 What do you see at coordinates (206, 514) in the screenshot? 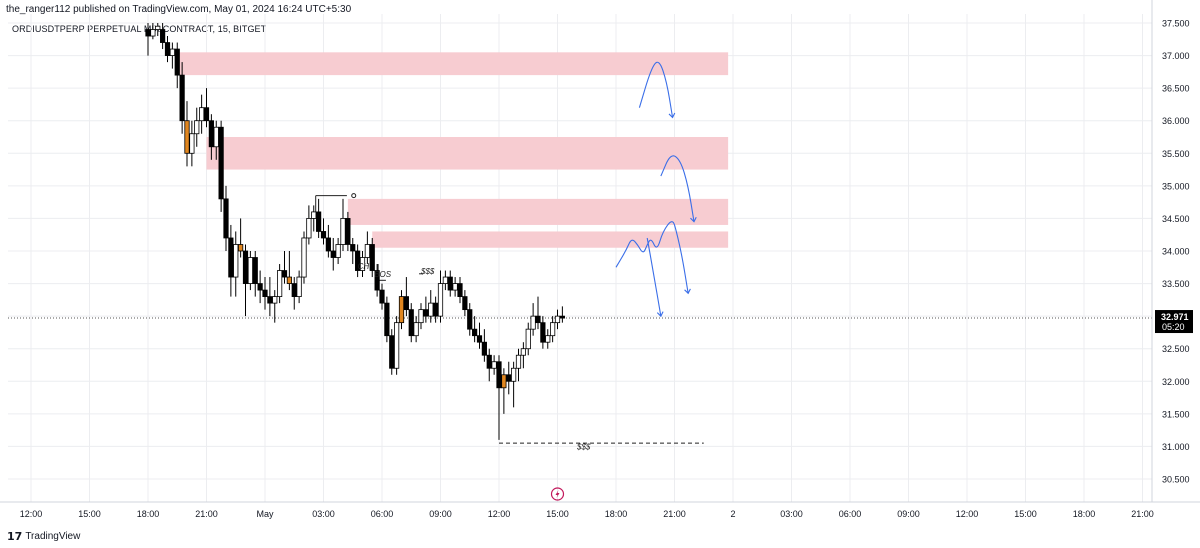
I see `time-tick-label: 21:00` at bounding box center [206, 514].